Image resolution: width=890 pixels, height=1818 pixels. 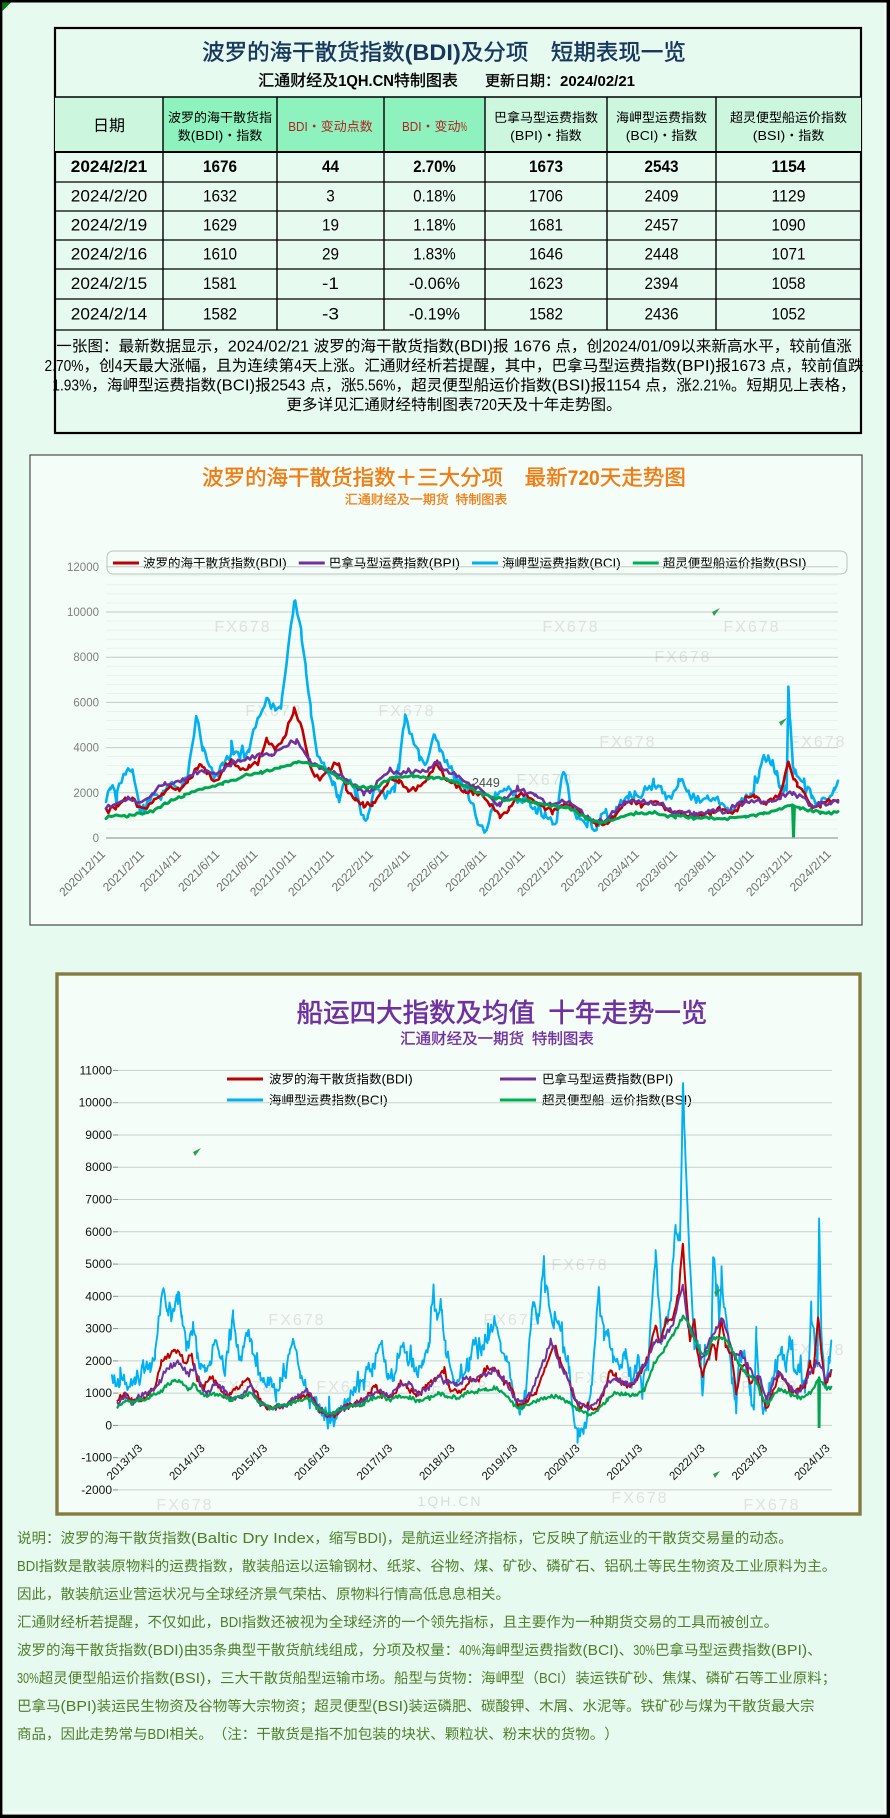 What do you see at coordinates (98, 1232) in the screenshot?
I see `svg-text: 6000` at bounding box center [98, 1232].